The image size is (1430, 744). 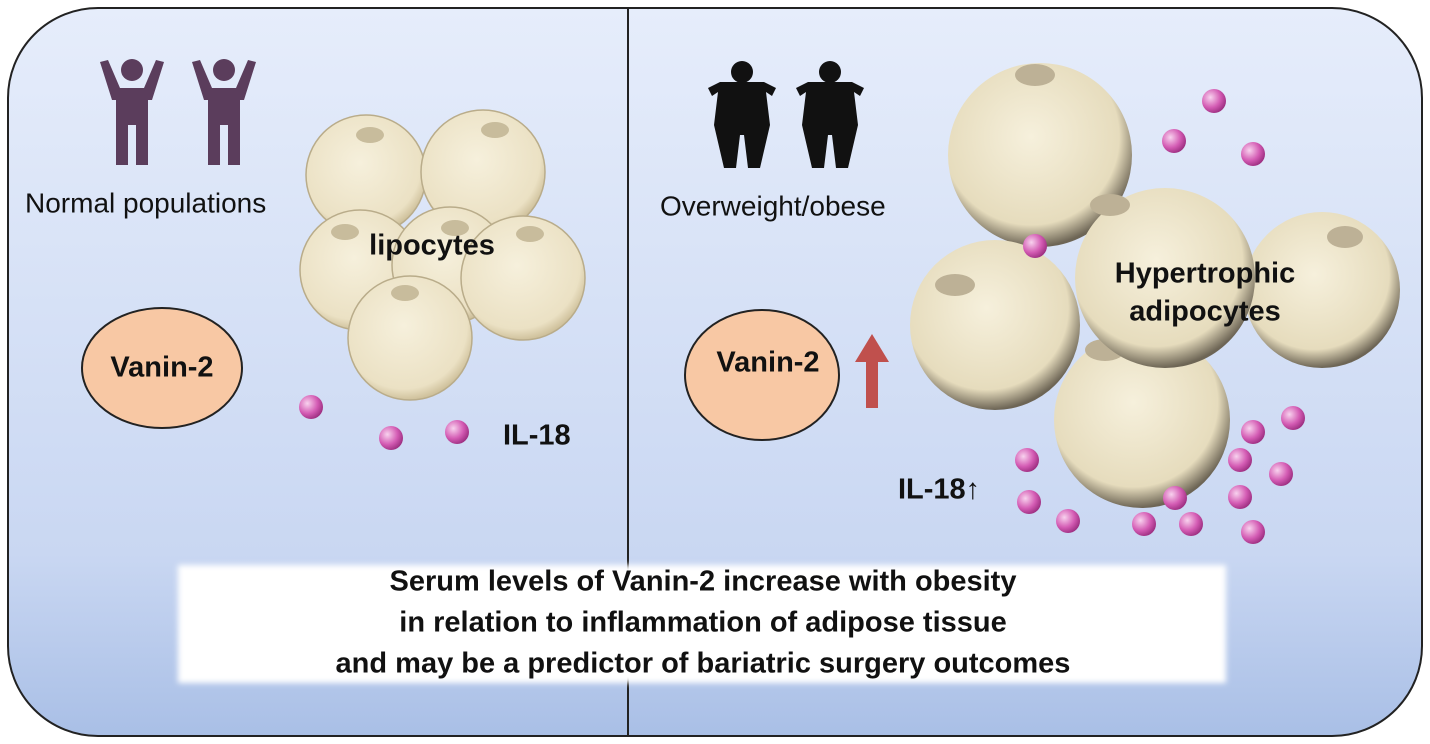 I want to click on cell-label: adipocytes, so click(x=1205, y=312).